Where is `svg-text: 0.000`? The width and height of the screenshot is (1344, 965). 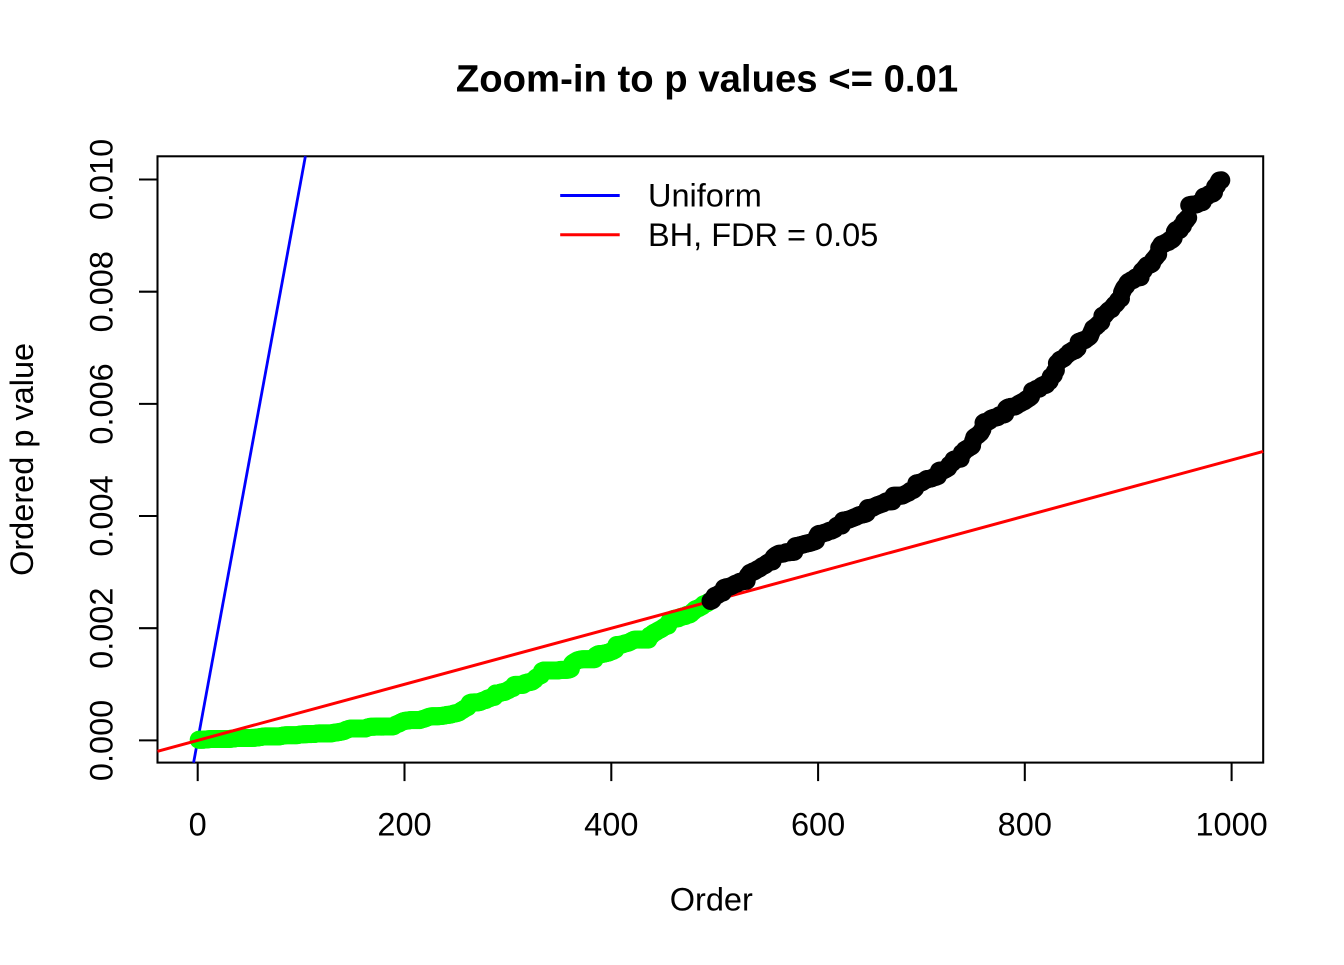 svg-text: 0.000 is located at coordinates (101, 740).